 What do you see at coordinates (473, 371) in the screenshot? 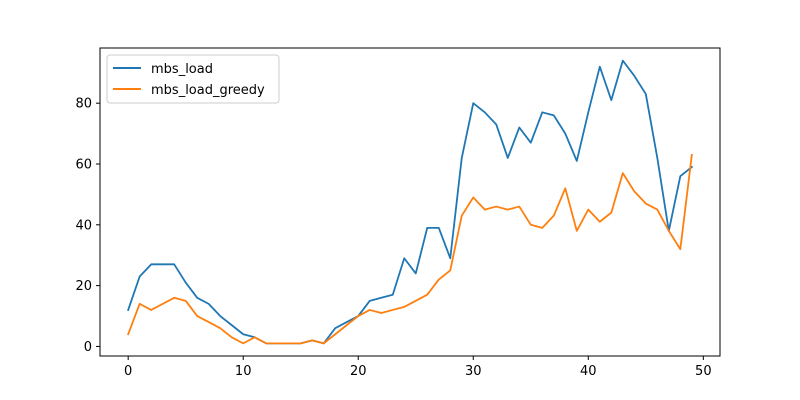
I see `x-tick-label: 30` at bounding box center [473, 371].